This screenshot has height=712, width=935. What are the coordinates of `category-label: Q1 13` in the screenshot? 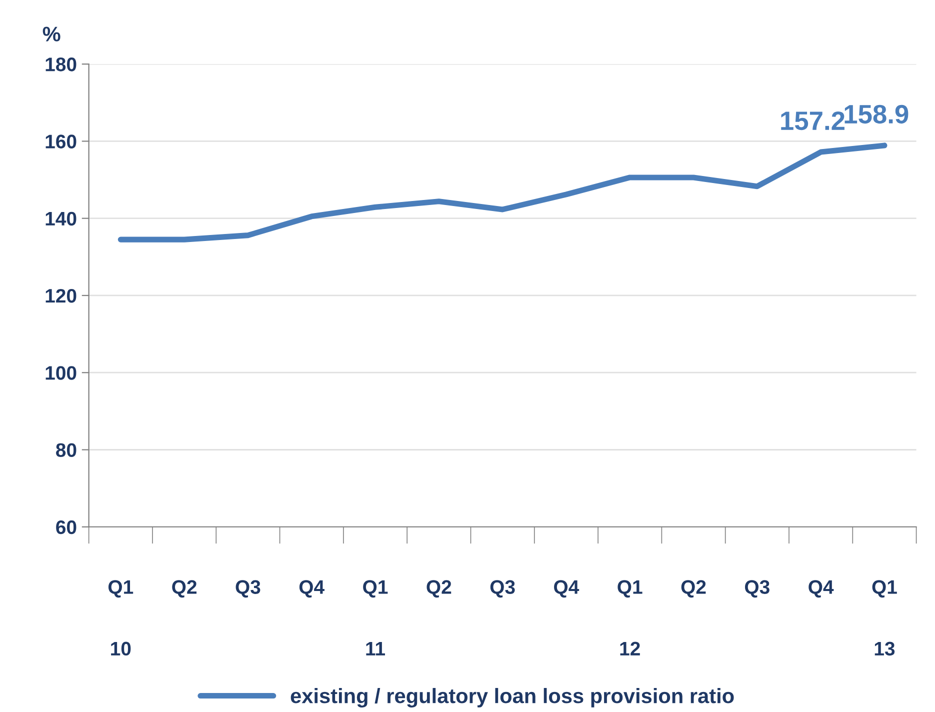 It's located at (884, 618).